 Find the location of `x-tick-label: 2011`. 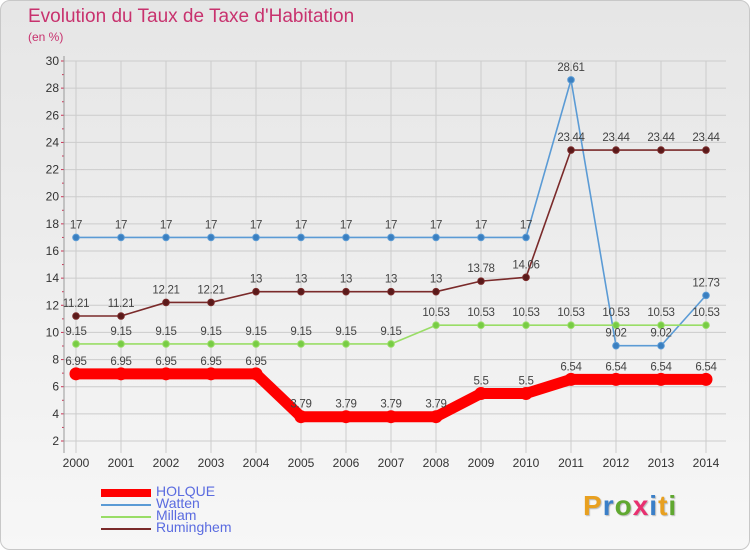

x-tick-label: 2011 is located at coordinates (571, 463).